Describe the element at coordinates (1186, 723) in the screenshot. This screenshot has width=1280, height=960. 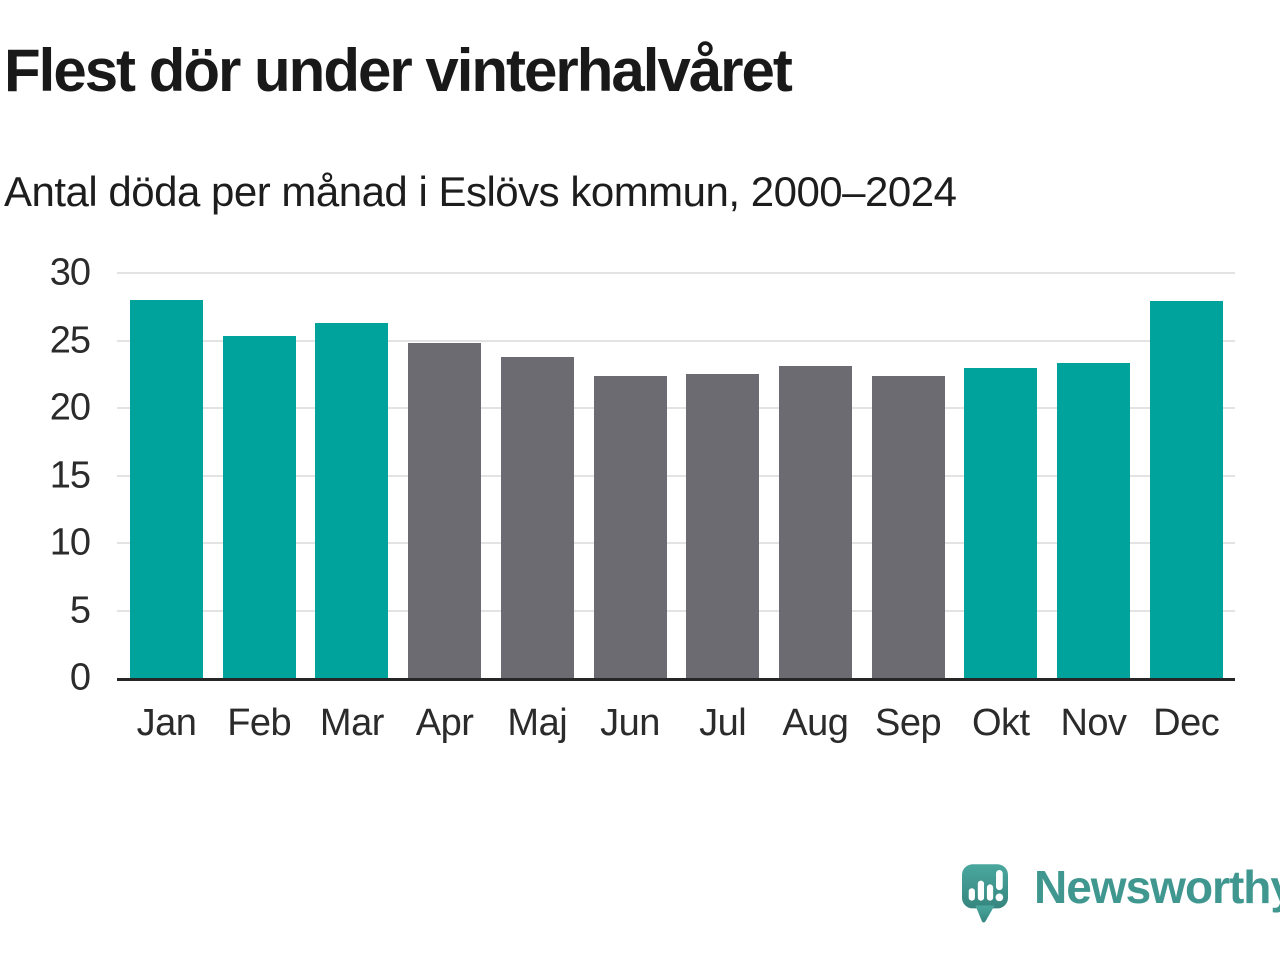
I see `x-tick-label-dec: Dec` at that location.